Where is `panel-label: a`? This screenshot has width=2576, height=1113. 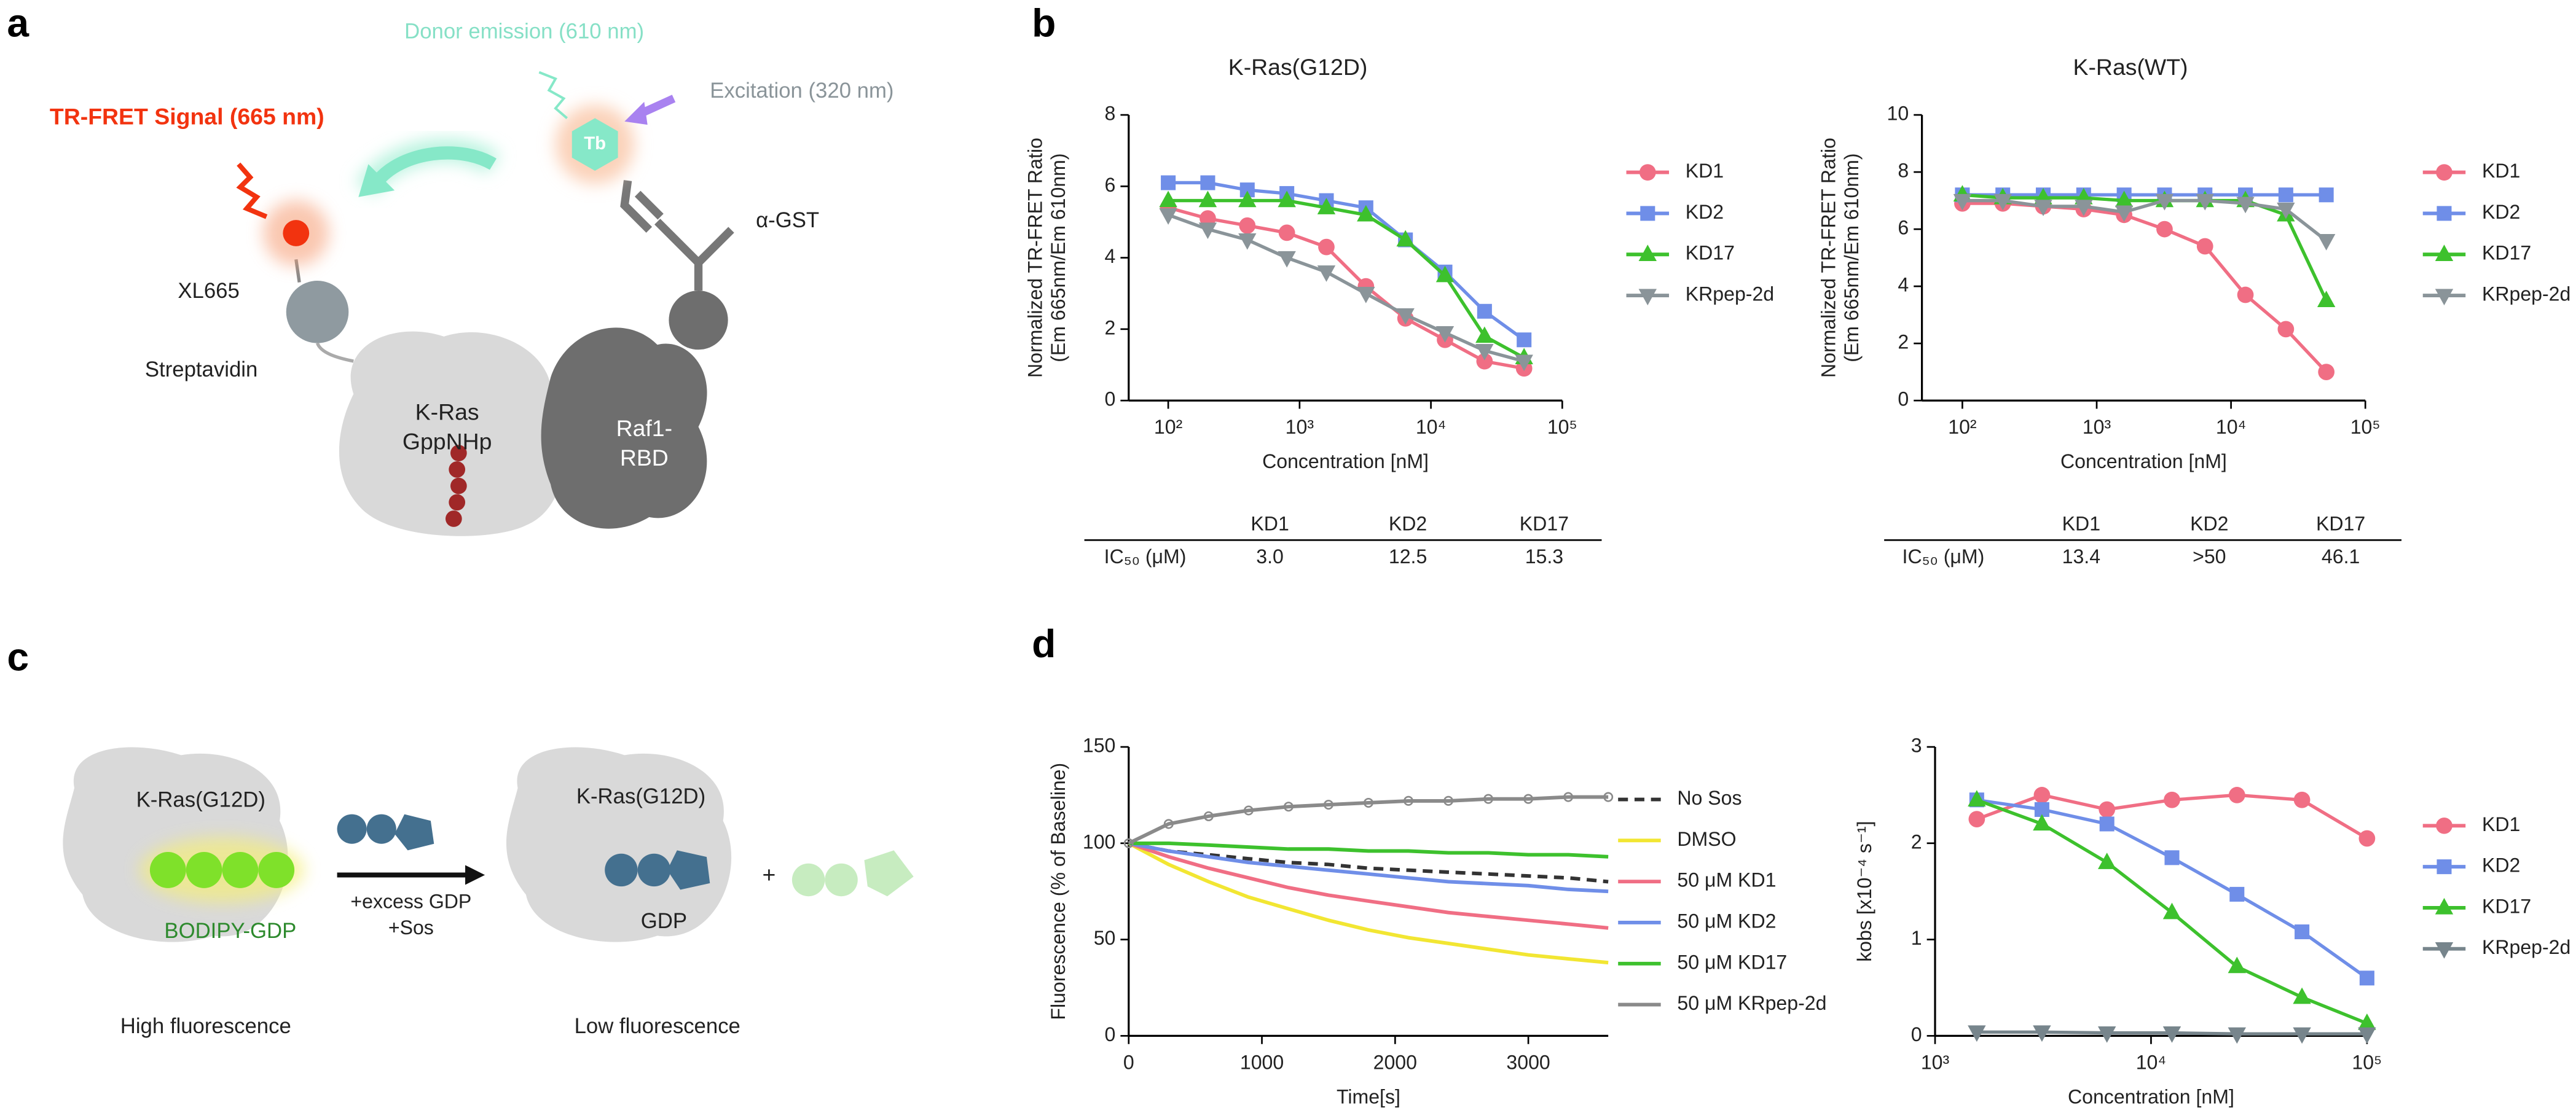
panel-label: a is located at coordinates (18, 23).